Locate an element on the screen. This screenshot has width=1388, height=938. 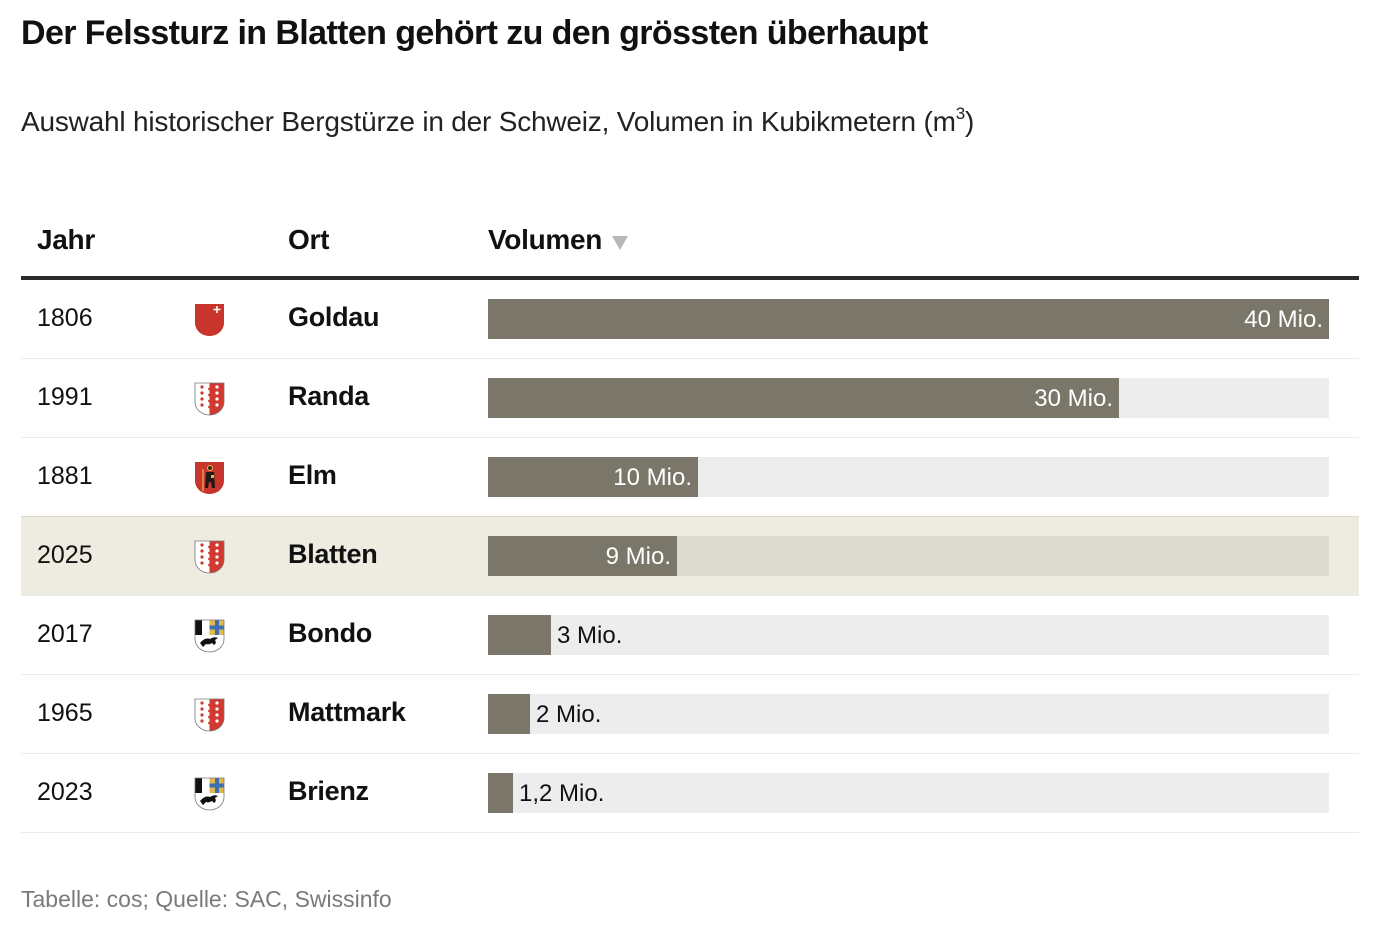
bar-mattmark is located at coordinates (509, 714).